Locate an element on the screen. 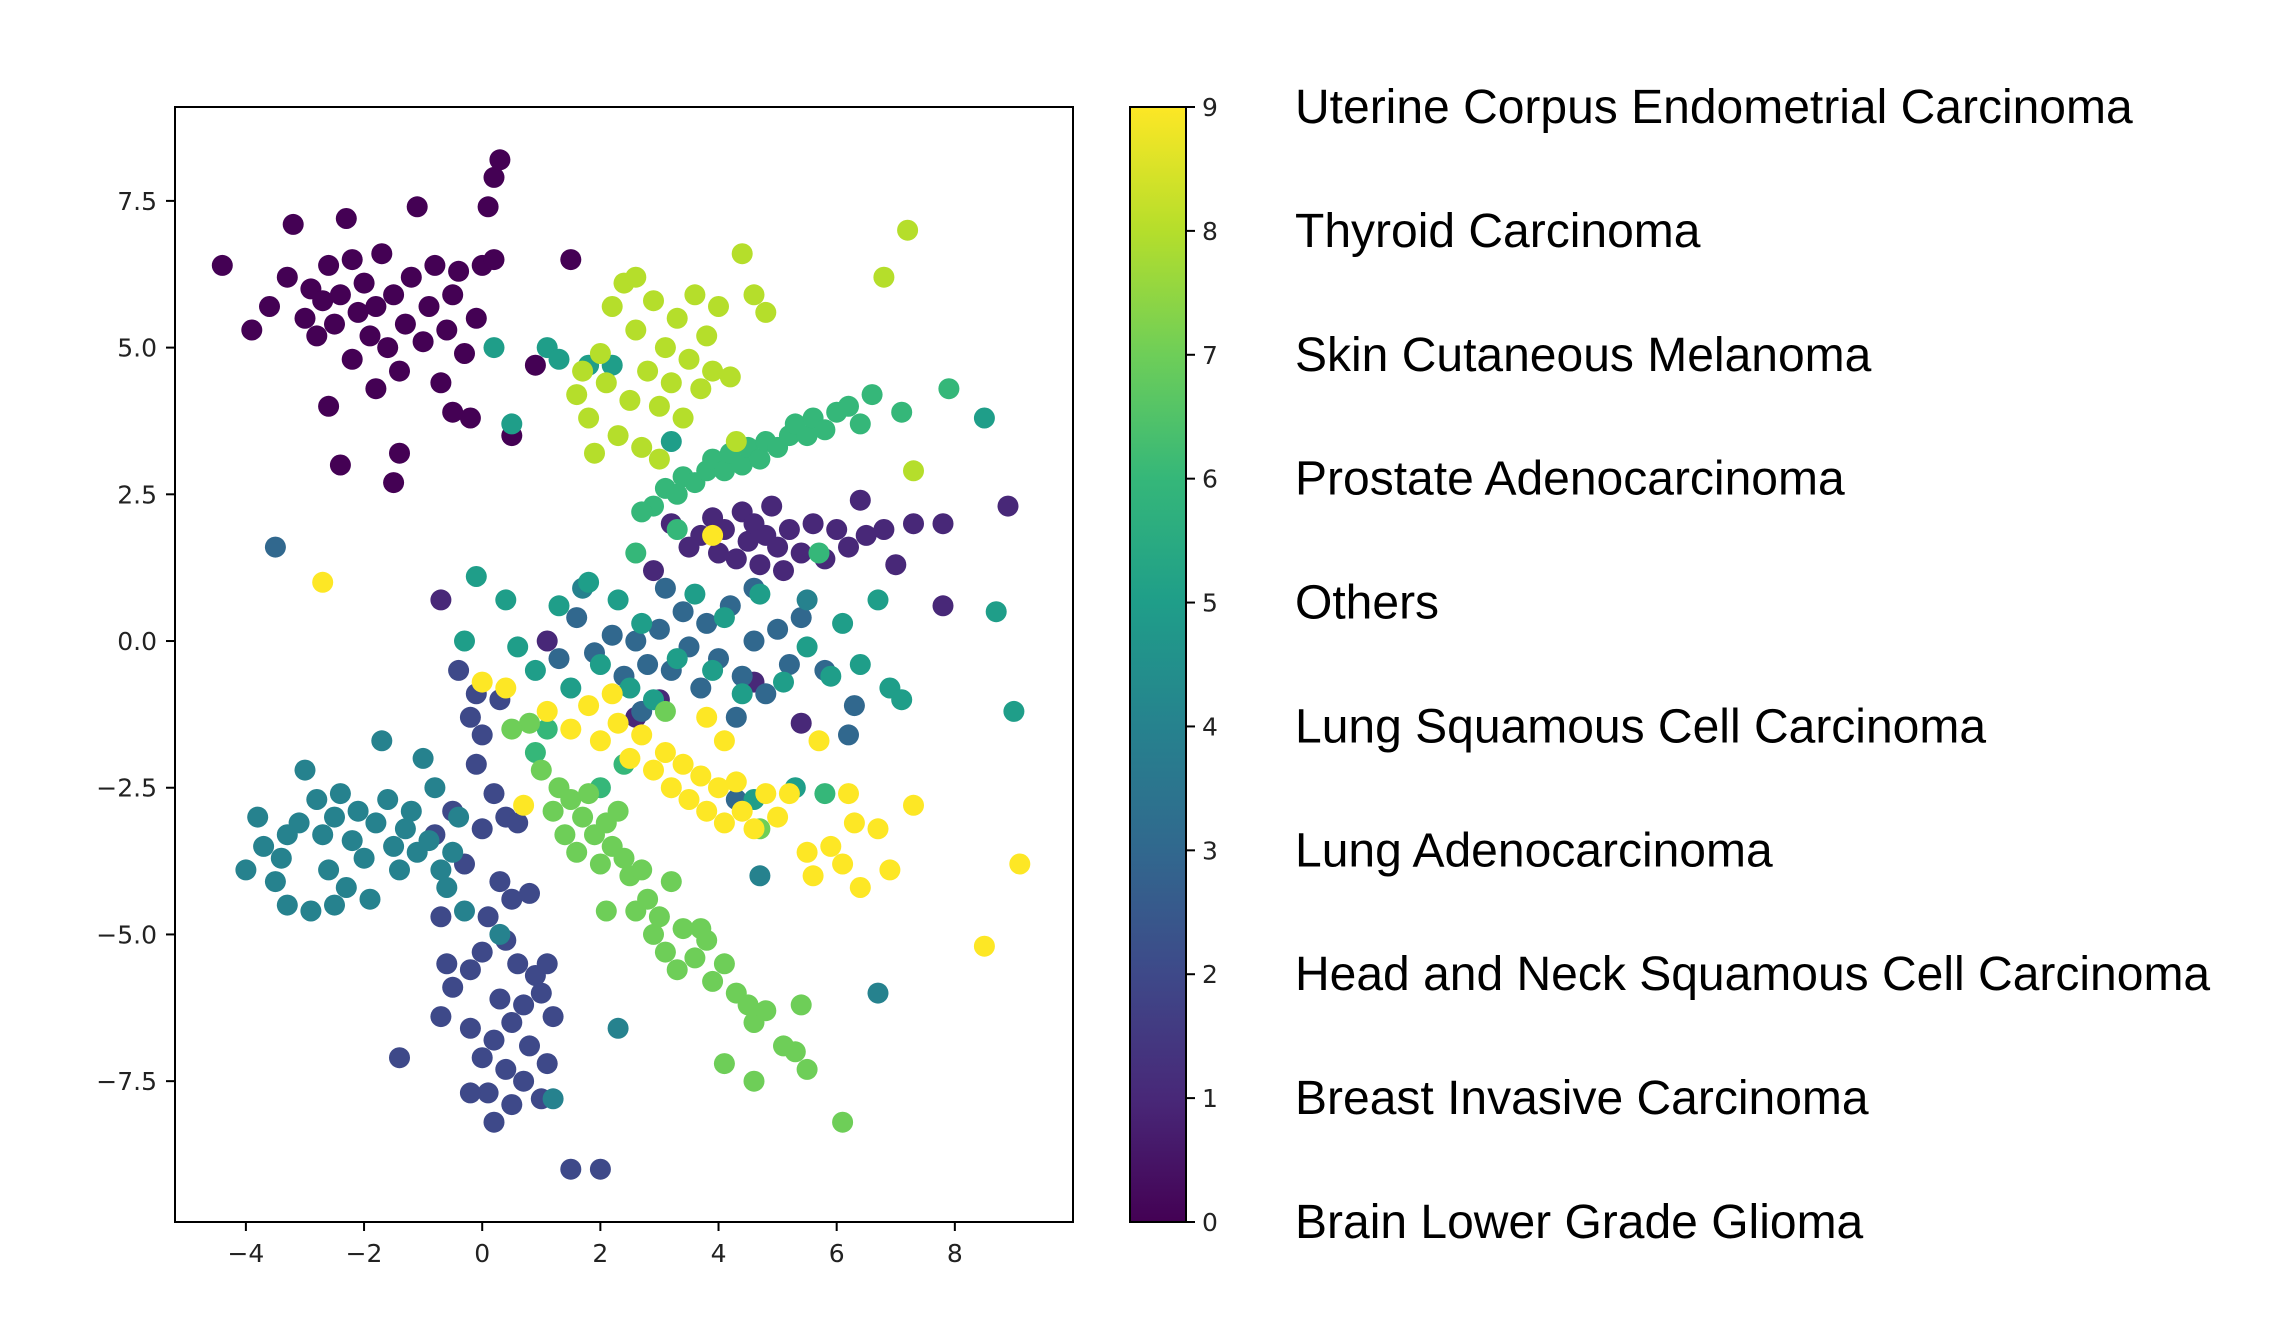  class-label: Skin Cutaneous Melanoma is located at coordinates (1583, 355).